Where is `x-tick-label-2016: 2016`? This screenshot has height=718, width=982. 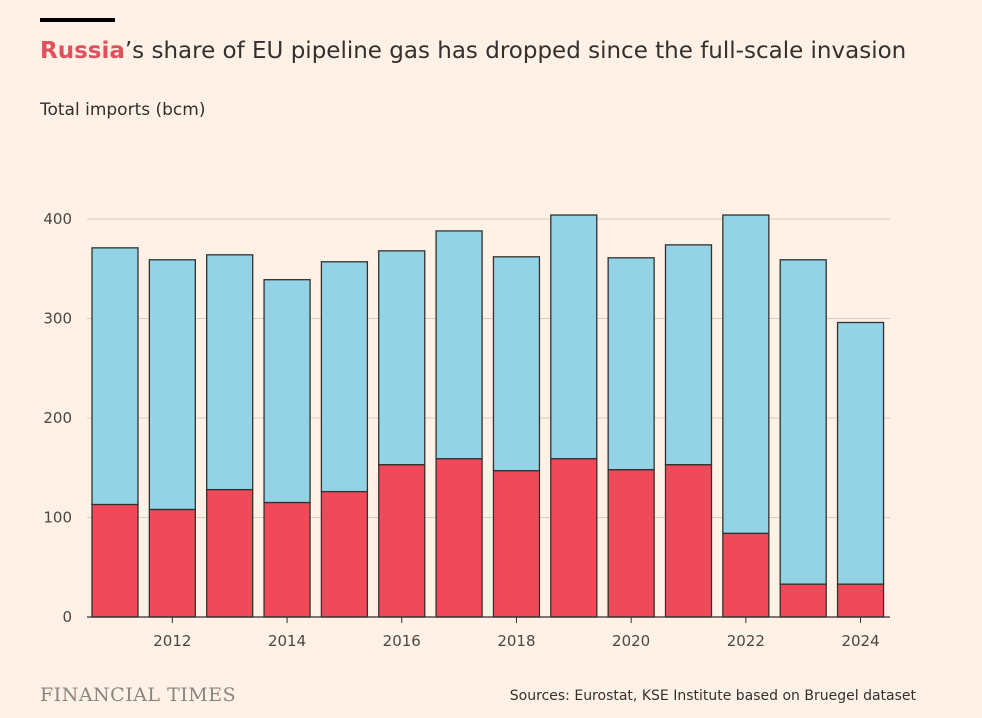
x-tick-label-2016: 2016 is located at coordinates (402, 641).